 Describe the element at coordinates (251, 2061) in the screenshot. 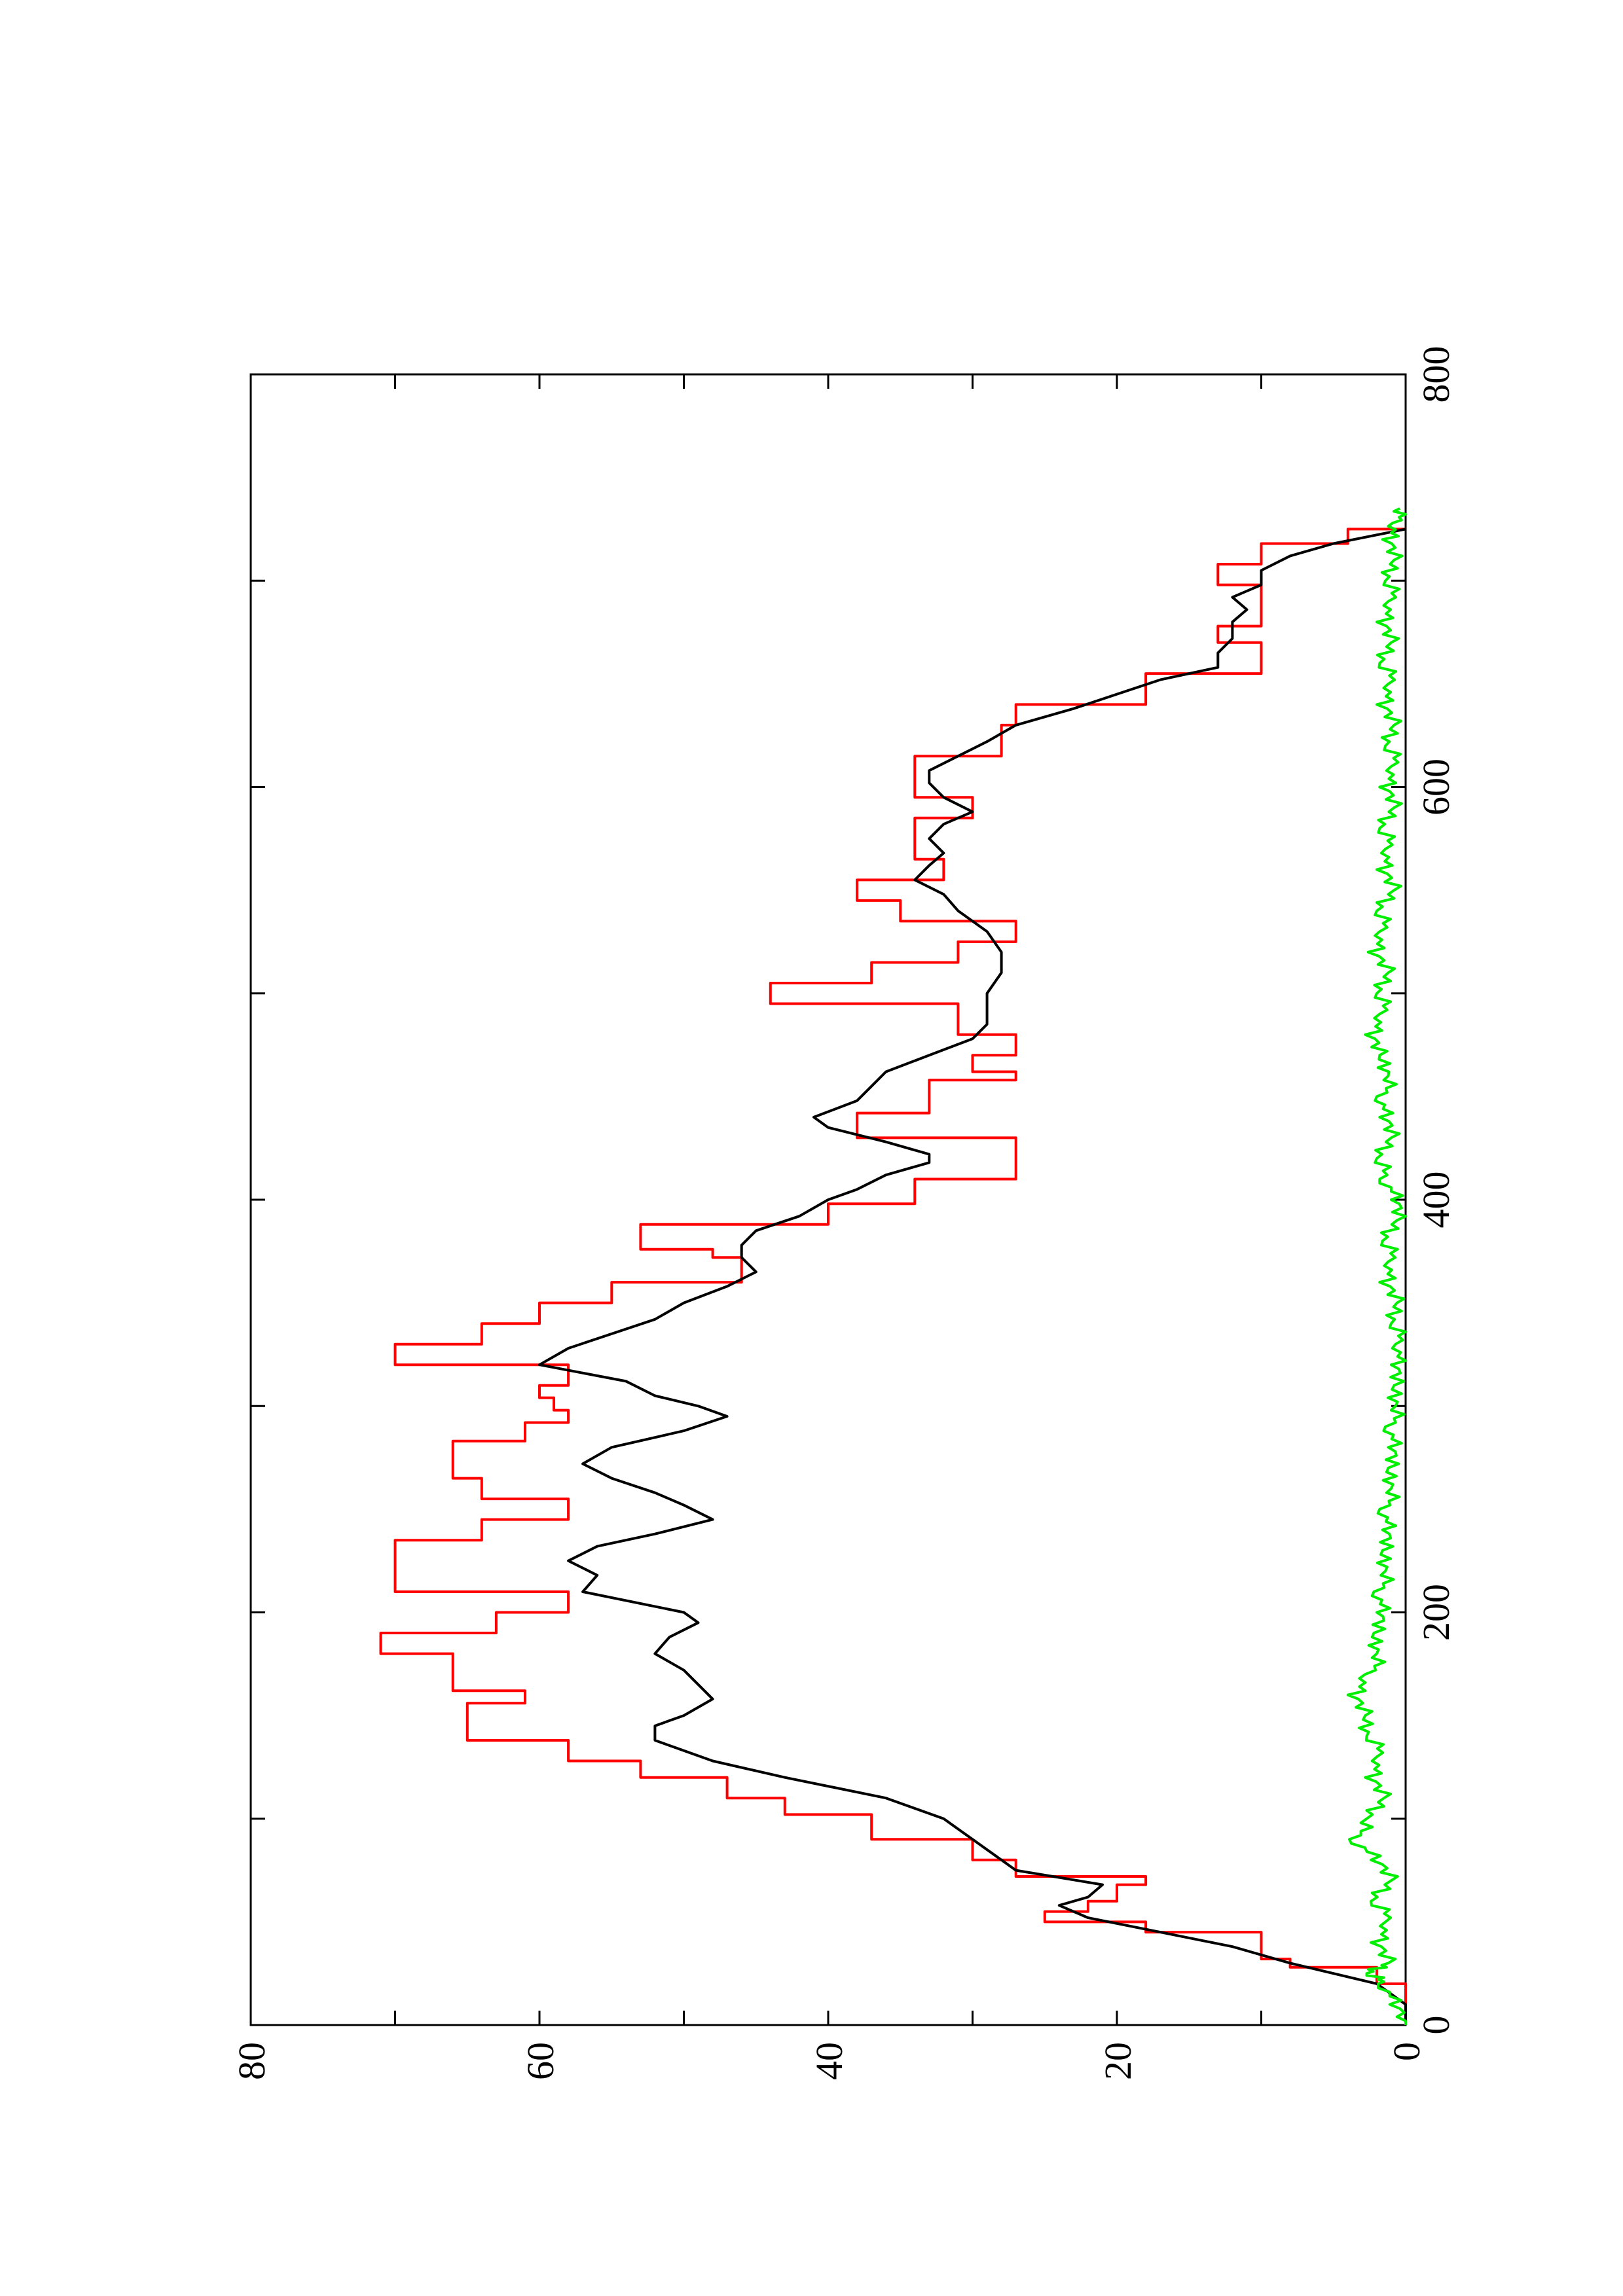

I see `y-tick-label-80: 80` at that location.